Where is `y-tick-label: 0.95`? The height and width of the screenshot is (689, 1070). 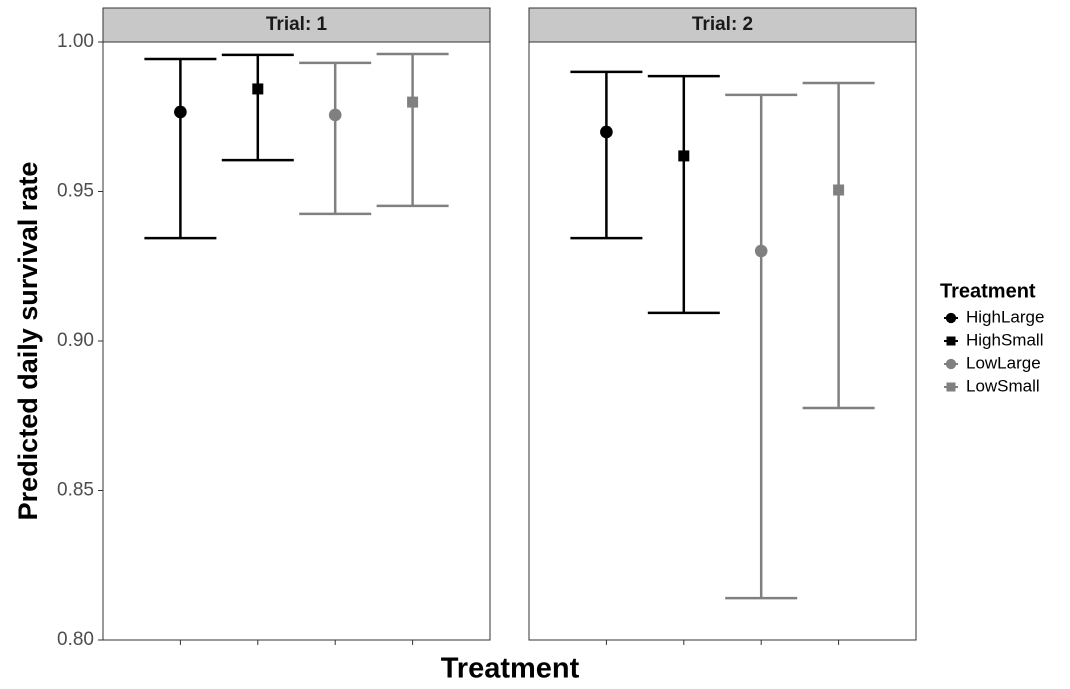
y-tick-label: 0.95 is located at coordinates (75, 191).